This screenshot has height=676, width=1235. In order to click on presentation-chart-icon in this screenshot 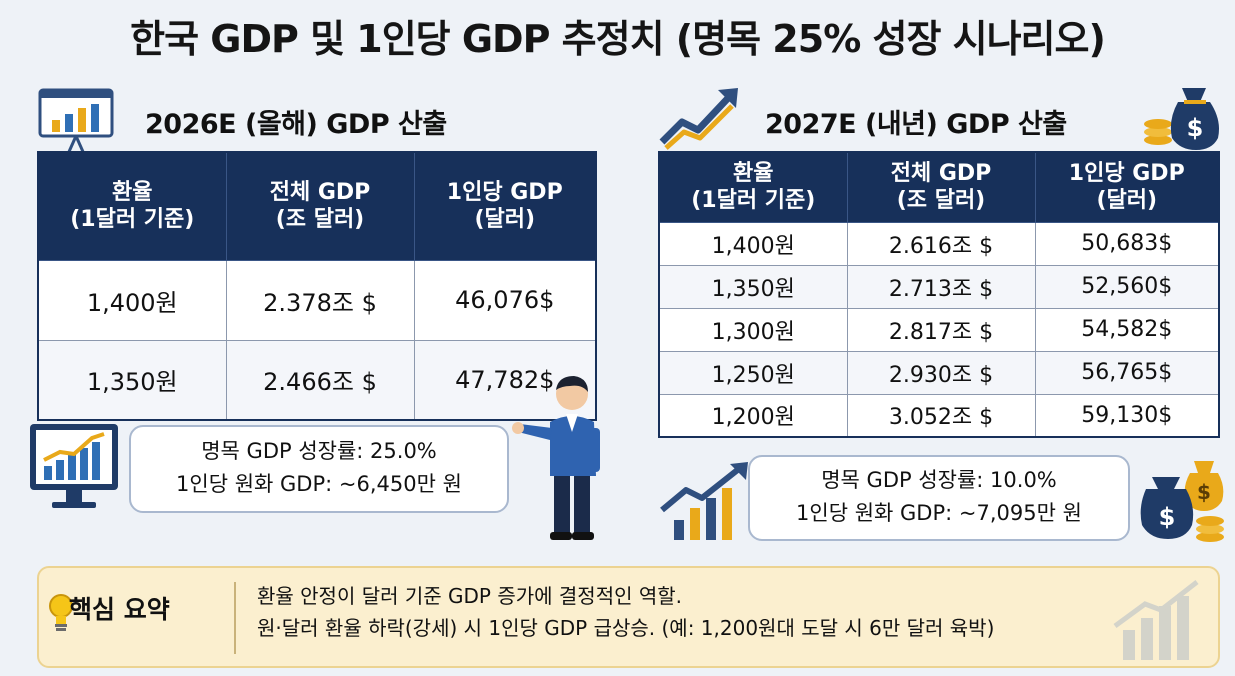, I will do `click(76, 121)`.